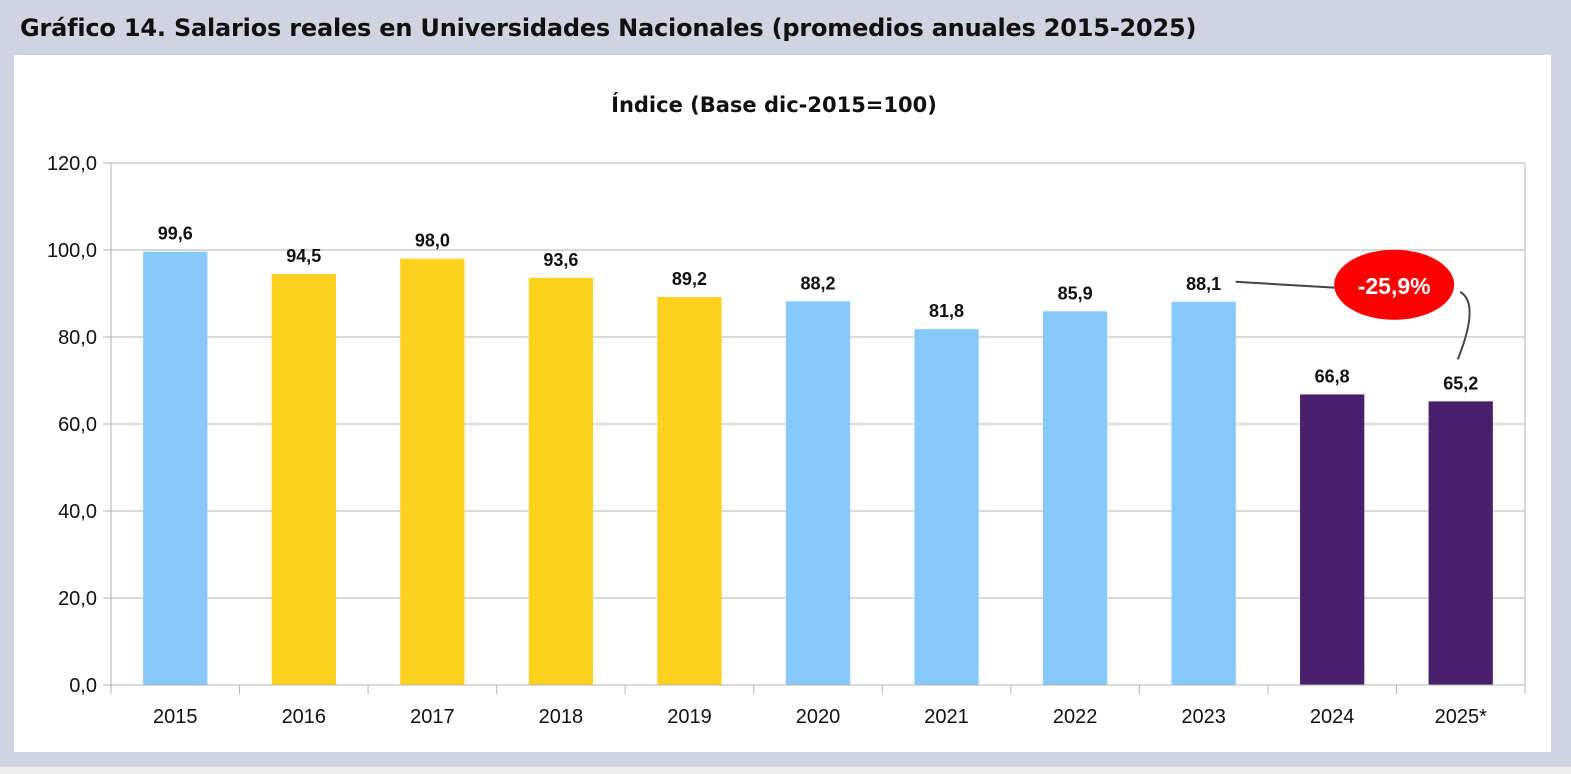  Describe the element at coordinates (1203, 284) in the screenshot. I see `value-label: 88,1` at that location.